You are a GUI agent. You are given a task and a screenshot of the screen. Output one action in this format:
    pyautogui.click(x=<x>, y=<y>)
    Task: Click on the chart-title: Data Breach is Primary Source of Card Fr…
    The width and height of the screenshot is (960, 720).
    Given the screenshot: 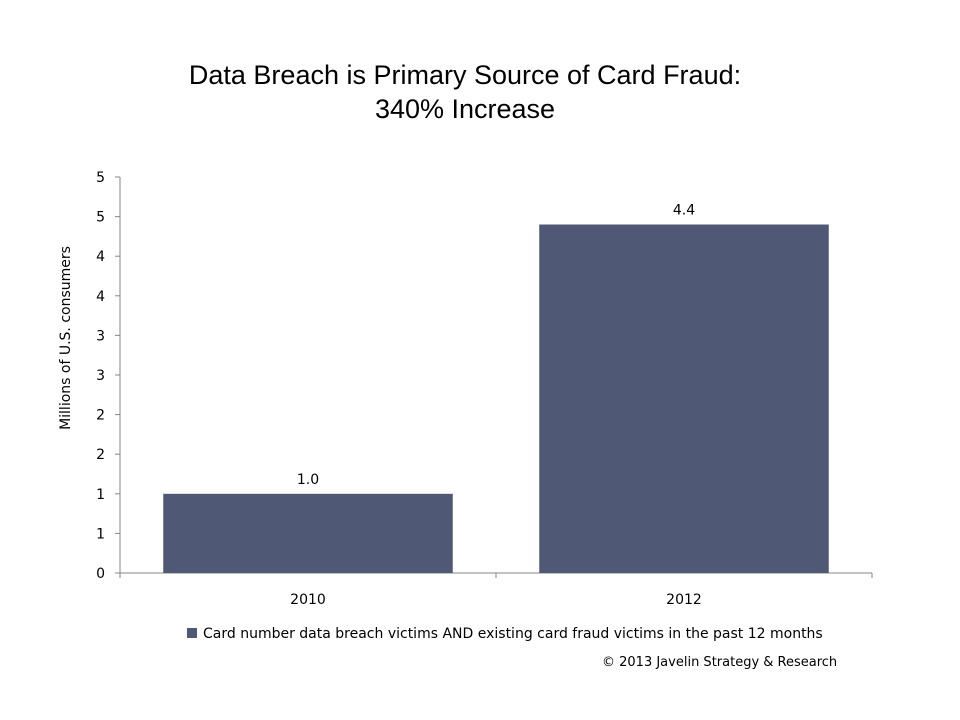 What is the action you would take?
    pyautogui.click(x=465, y=92)
    